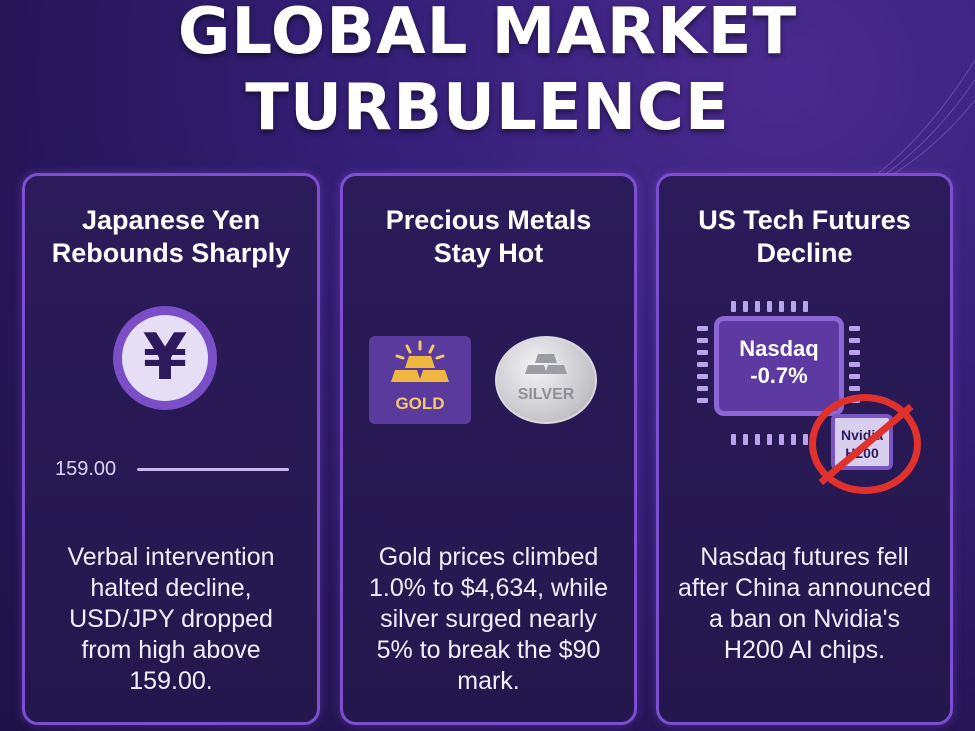 The width and height of the screenshot is (975, 731). I want to click on yen-coin-icon: ¥, so click(165, 358).